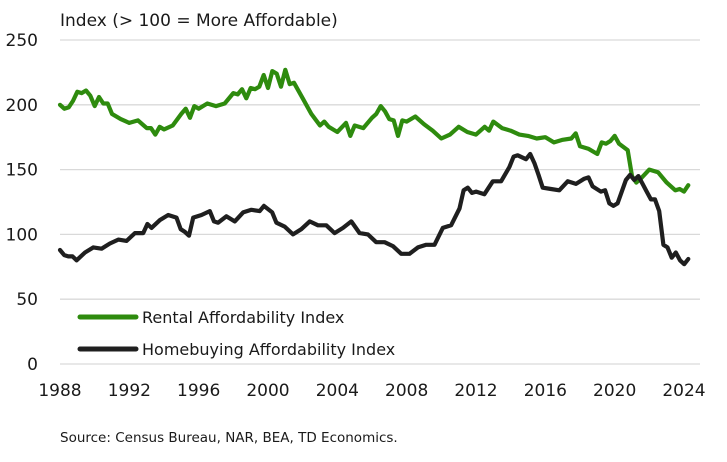 Image resolution: width=727 pixels, height=462 pixels. I want to click on chart-title: Index (> 100 = More Affordable), so click(199, 21).